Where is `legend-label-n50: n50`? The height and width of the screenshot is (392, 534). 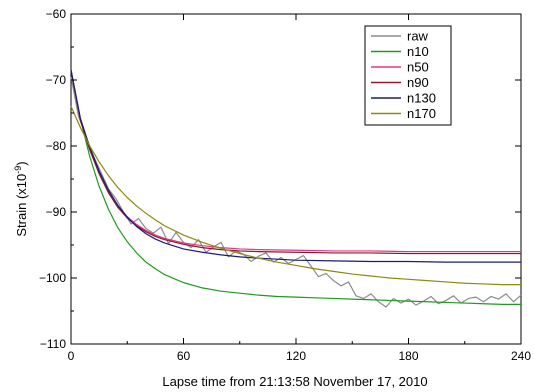
legend-label-n50: n50 is located at coordinates (418, 67).